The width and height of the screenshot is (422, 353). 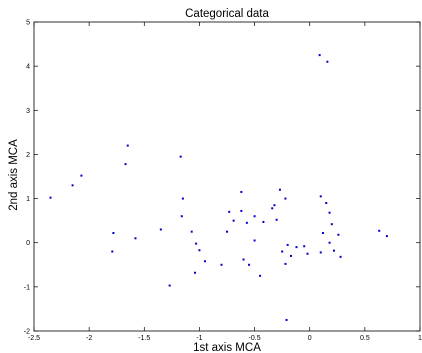 What do you see at coordinates (28, 23) in the screenshot?
I see `y-tick-label: 5` at bounding box center [28, 23].